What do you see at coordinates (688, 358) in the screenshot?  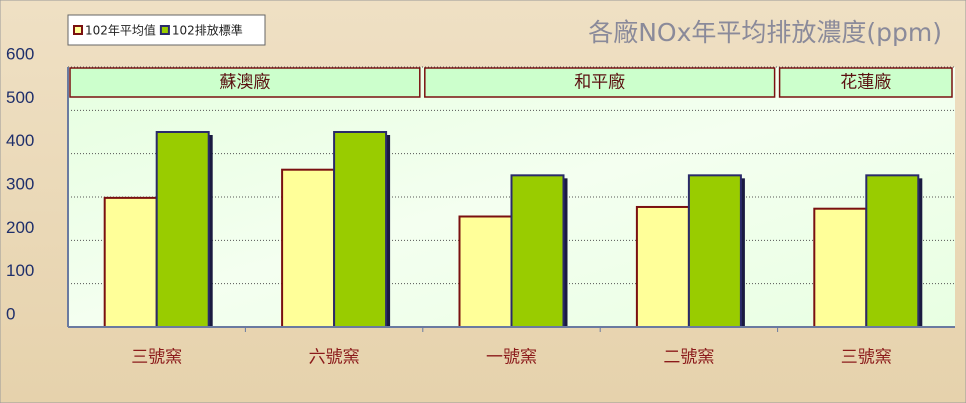 I see `x-tick-label: 二號窯` at bounding box center [688, 358].